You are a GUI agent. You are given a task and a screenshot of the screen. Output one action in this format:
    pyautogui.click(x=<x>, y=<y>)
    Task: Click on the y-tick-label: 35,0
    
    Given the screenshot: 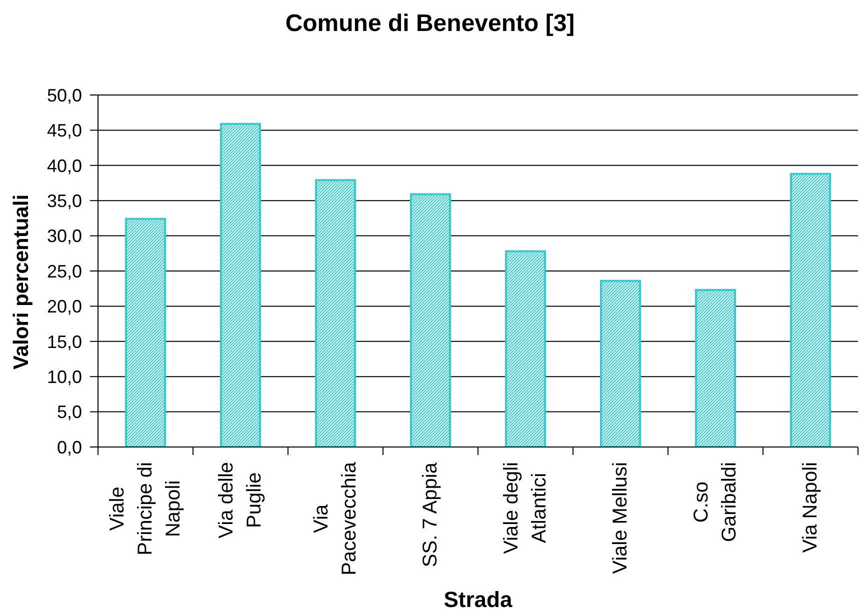 What is the action you would take?
    pyautogui.click(x=64, y=200)
    